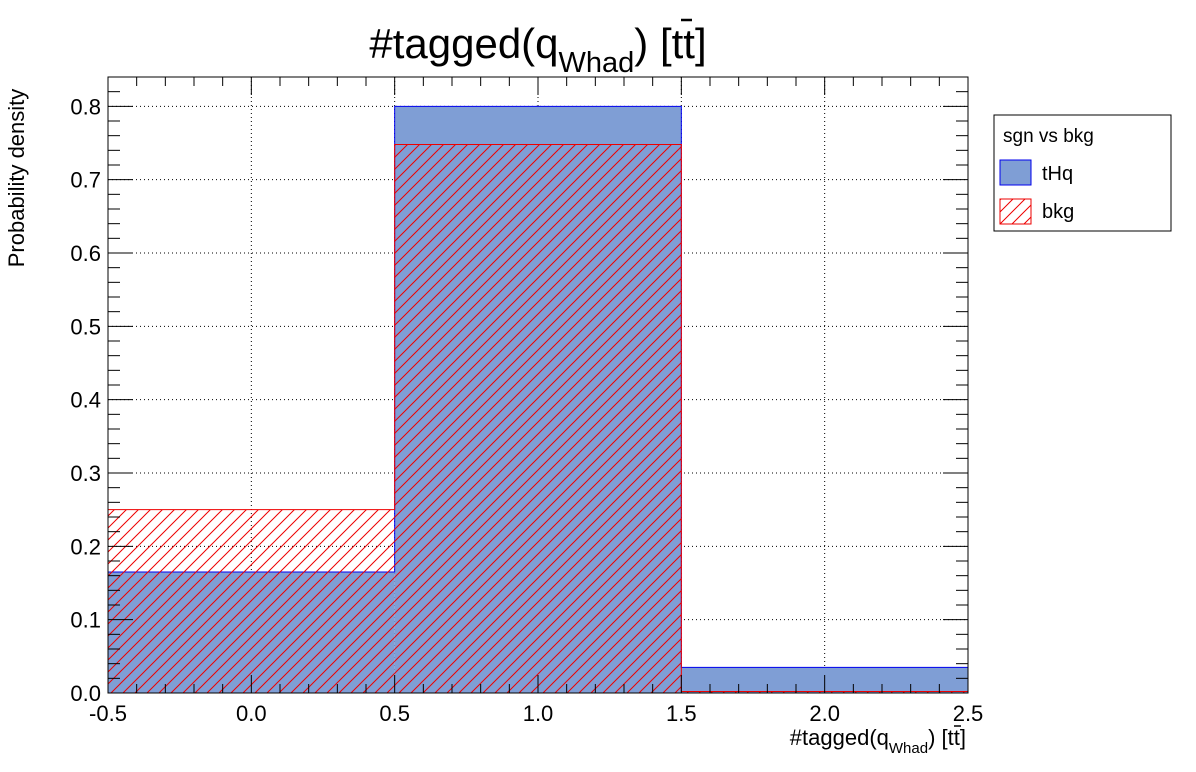 The image size is (1196, 772). What do you see at coordinates (108, 713) in the screenshot?
I see `x-tick-label: -0.5` at bounding box center [108, 713].